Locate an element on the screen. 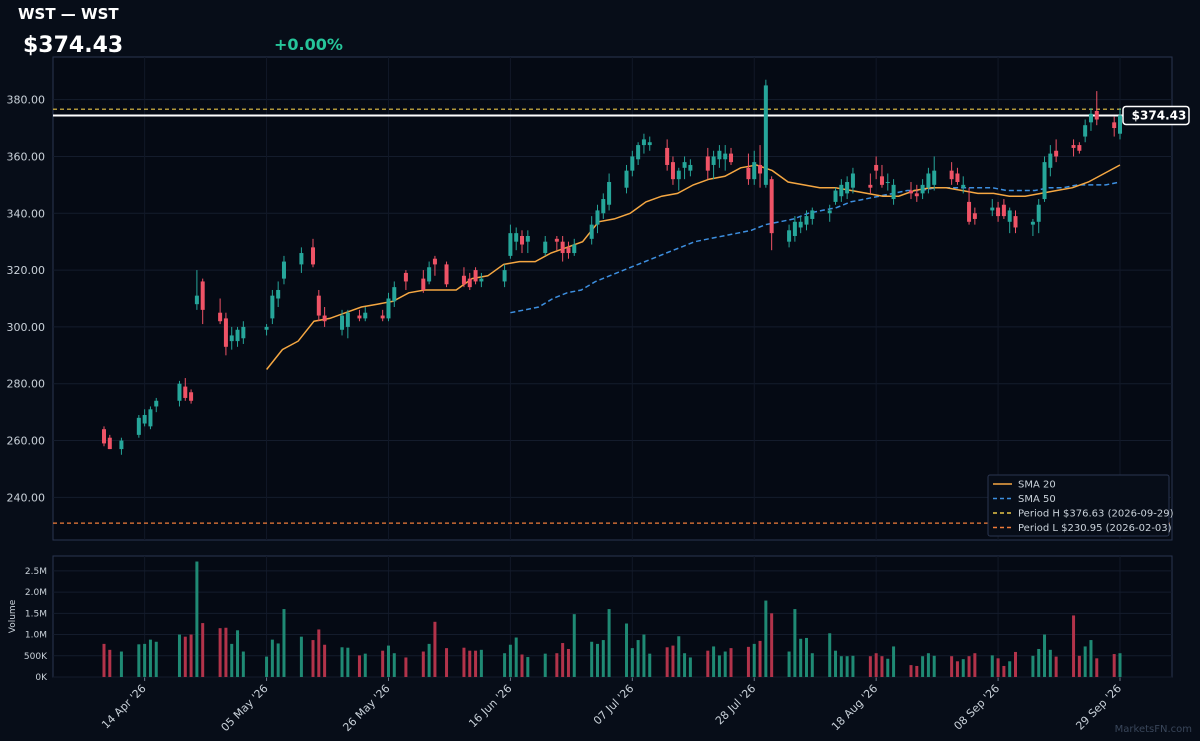  legend-entry: Period L $230.95 (2026-02-03) is located at coordinates (1095, 528).